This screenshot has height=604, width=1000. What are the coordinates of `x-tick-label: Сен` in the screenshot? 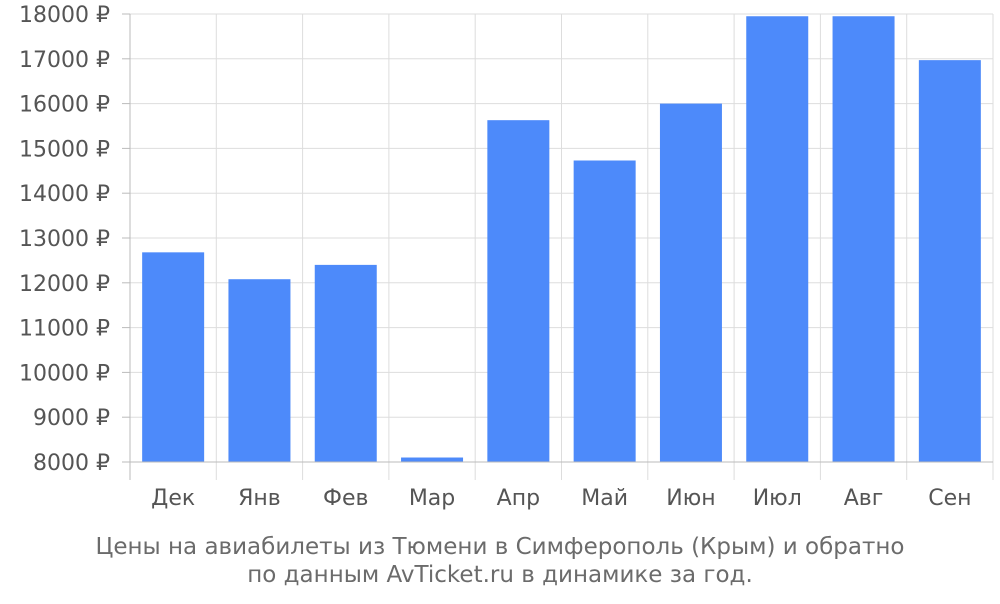 It's located at (949, 498).